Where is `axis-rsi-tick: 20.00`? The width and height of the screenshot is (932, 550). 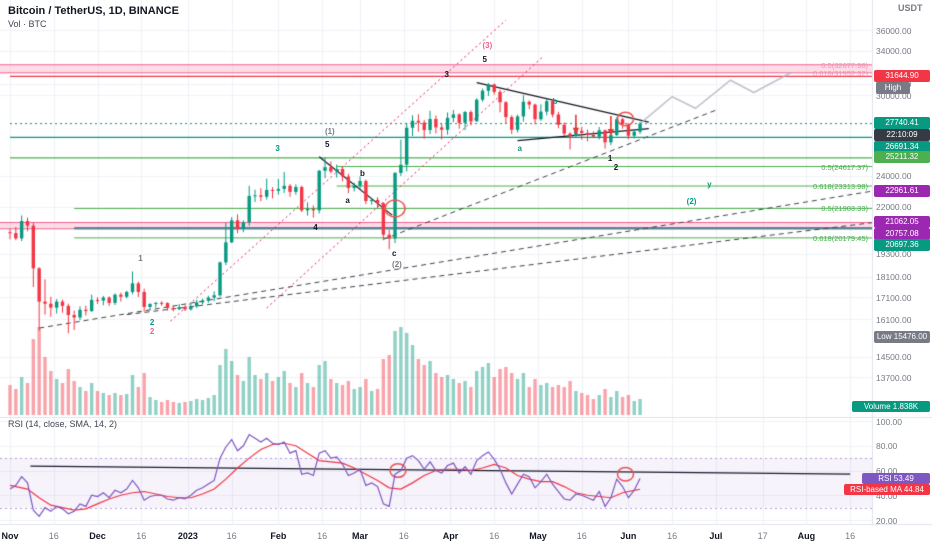 axis-rsi-tick: 20.00 is located at coordinates (887, 520).